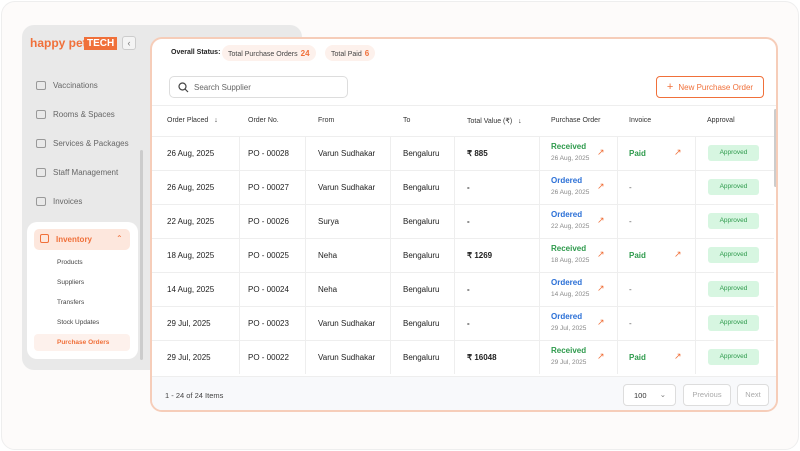  What do you see at coordinates (75, 85) in the screenshot?
I see `nav-item: Vaccinations` at bounding box center [75, 85].